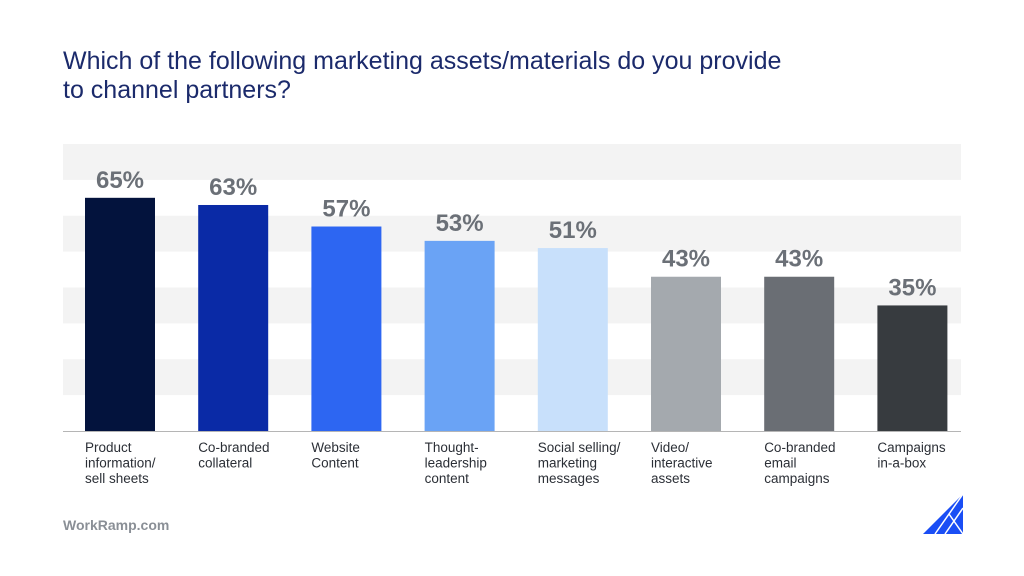  I want to click on bar-value-label: 57%, so click(346, 209).